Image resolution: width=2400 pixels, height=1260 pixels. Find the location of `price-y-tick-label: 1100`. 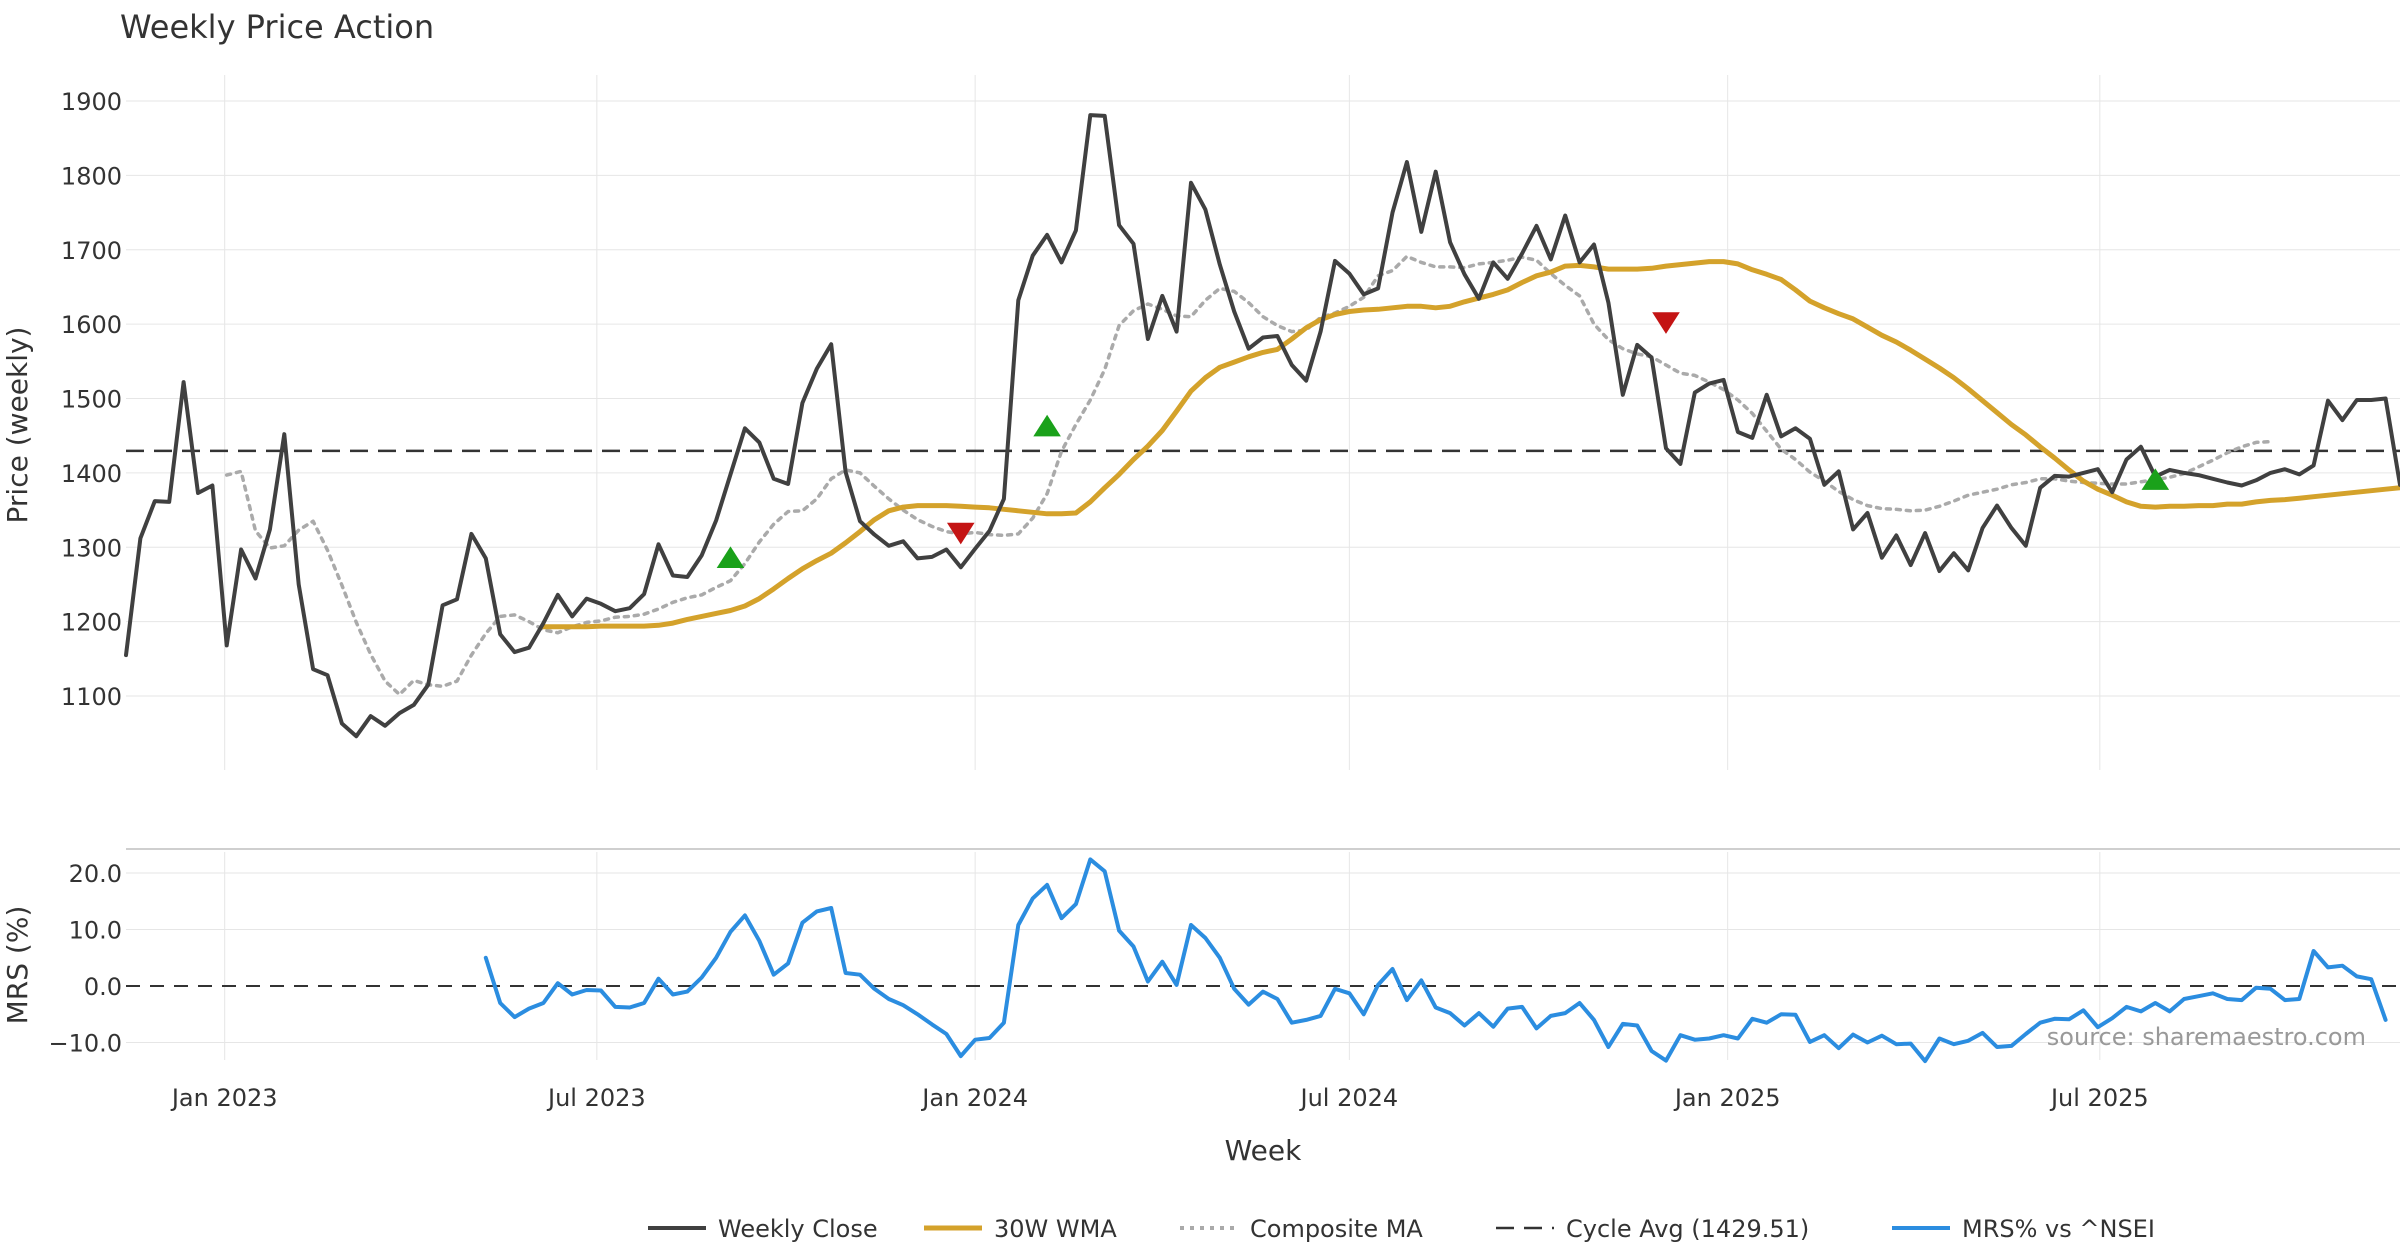

price-y-tick-label: 1100 is located at coordinates (91, 697).